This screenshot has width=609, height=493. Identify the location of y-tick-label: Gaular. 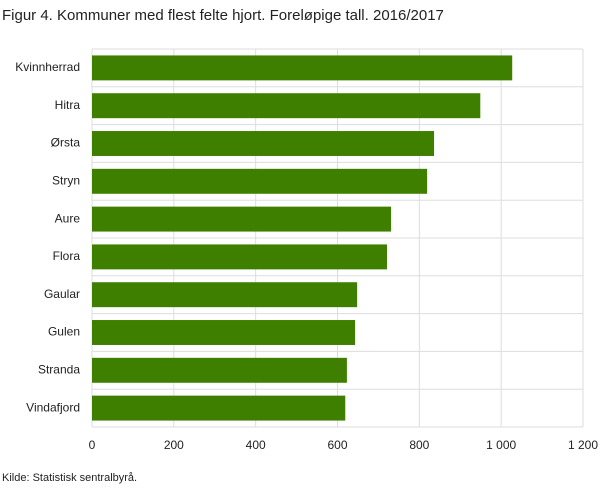
(62, 294).